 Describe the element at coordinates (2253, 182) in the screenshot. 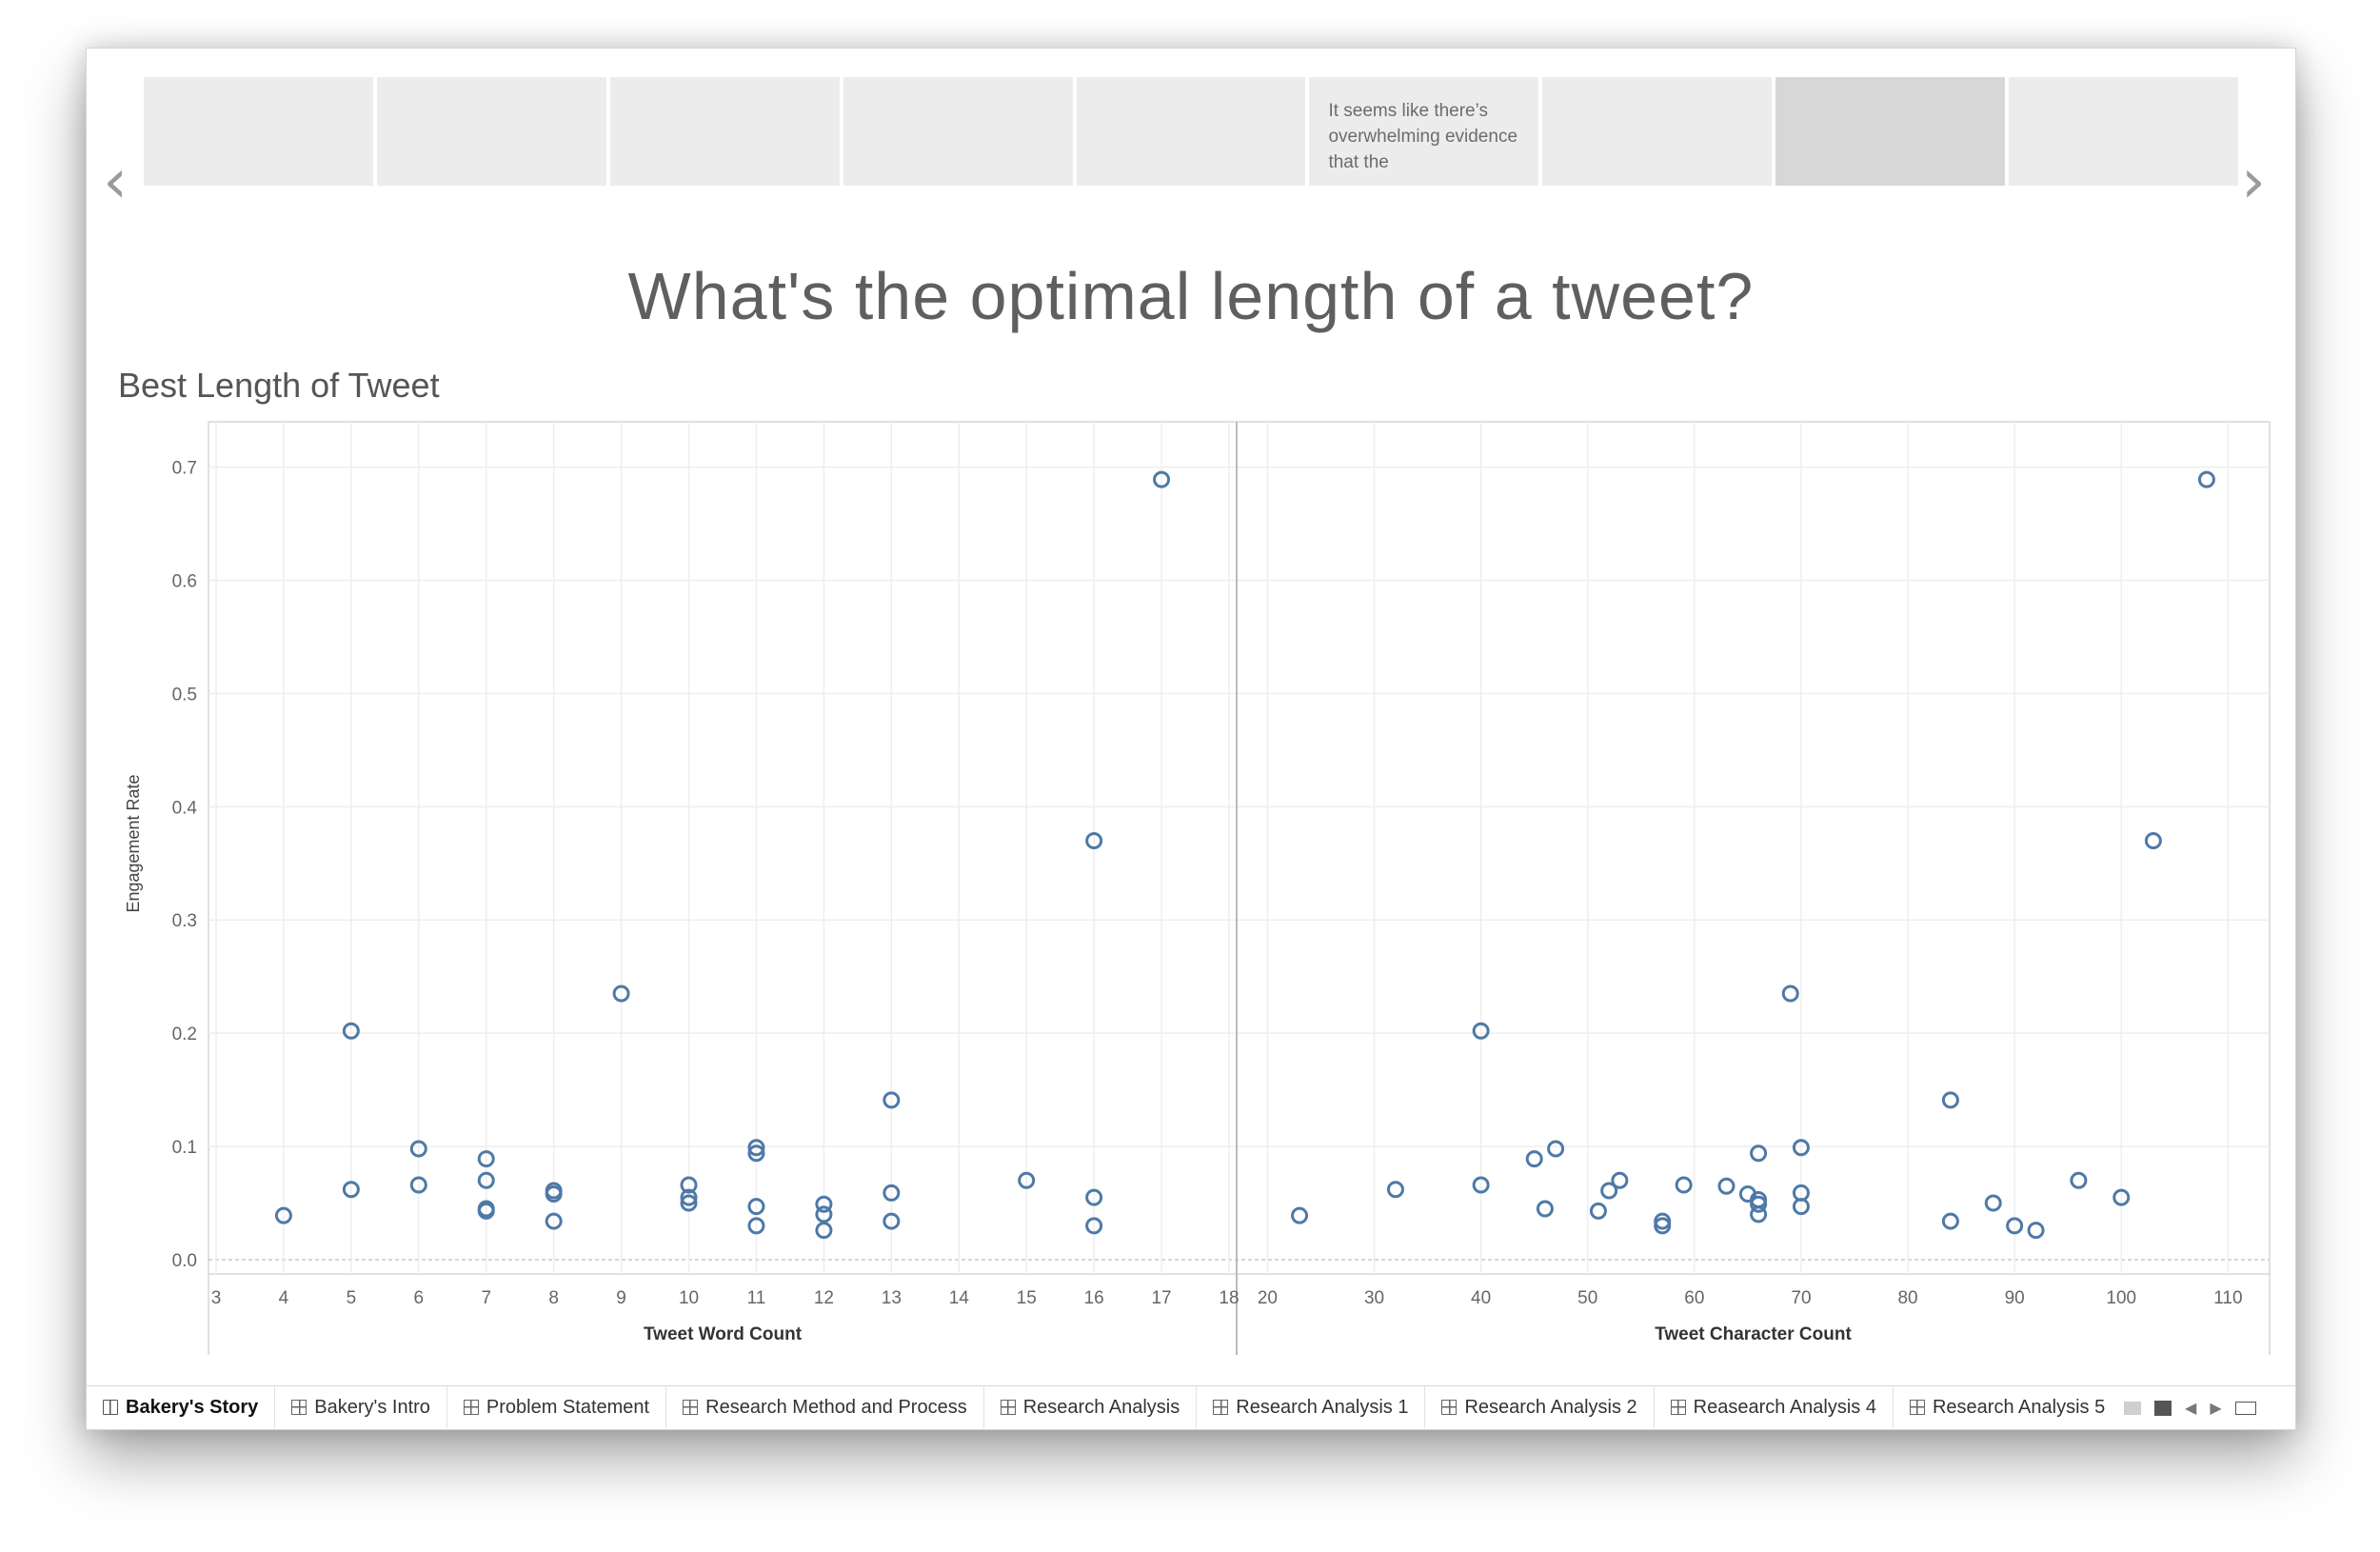

I see `chevron-right-icon: ›` at that location.